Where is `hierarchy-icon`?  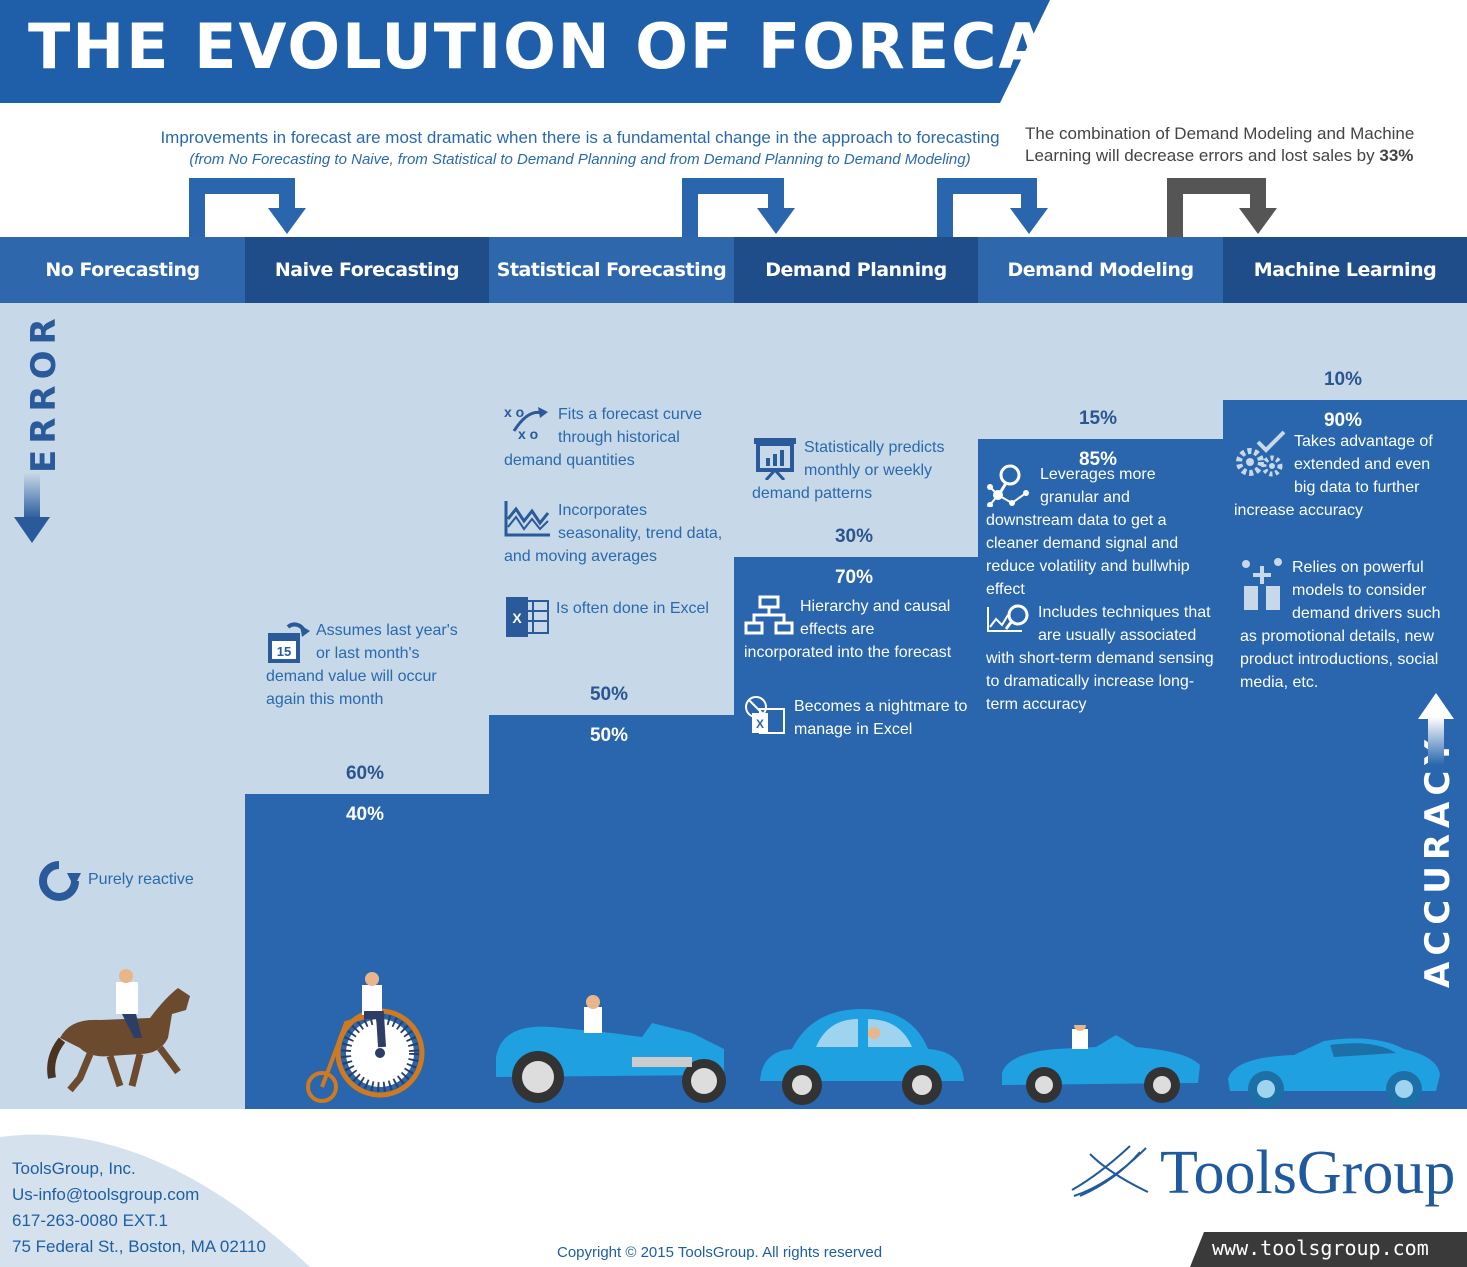 hierarchy-icon is located at coordinates (769, 615).